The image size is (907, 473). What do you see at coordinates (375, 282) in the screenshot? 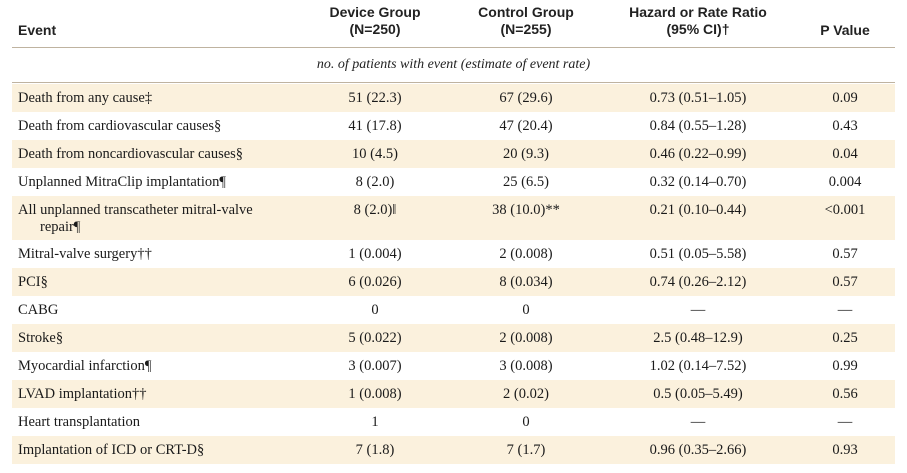
I see `device-cell: 6 (0.026)` at bounding box center [375, 282].